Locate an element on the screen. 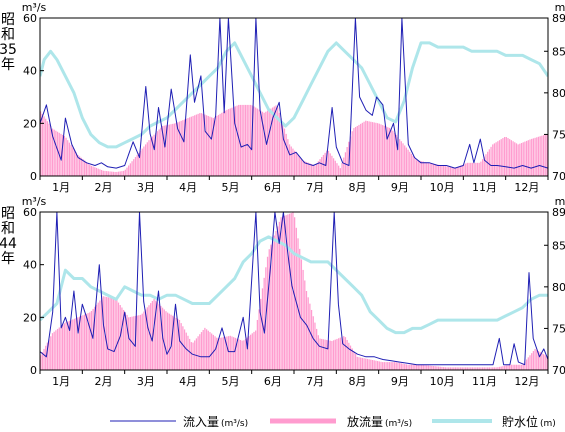 This screenshot has width=565, height=432. x-tick-label: 1月 is located at coordinates (61, 187).